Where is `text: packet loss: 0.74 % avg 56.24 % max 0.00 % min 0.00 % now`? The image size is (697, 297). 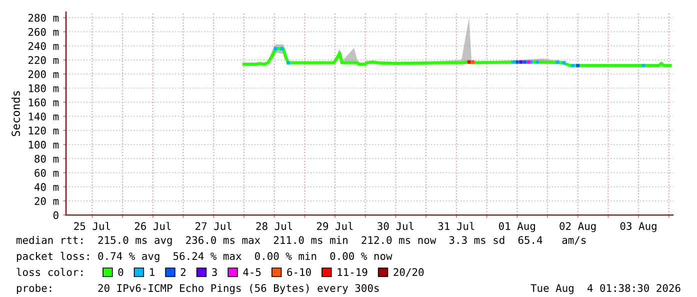 text: packet loss: 0.74 % avg 56.24 % max 0.00 % min 0.00 % now is located at coordinates (204, 257).